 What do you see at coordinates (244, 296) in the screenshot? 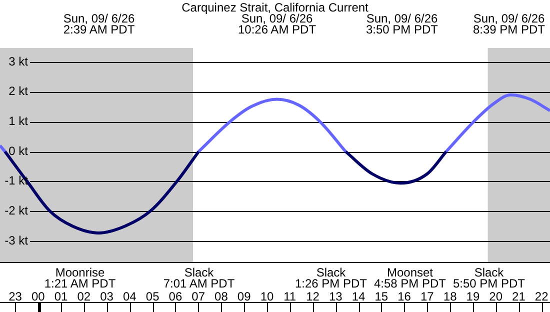
I see `x-tick-label: 09` at bounding box center [244, 296].